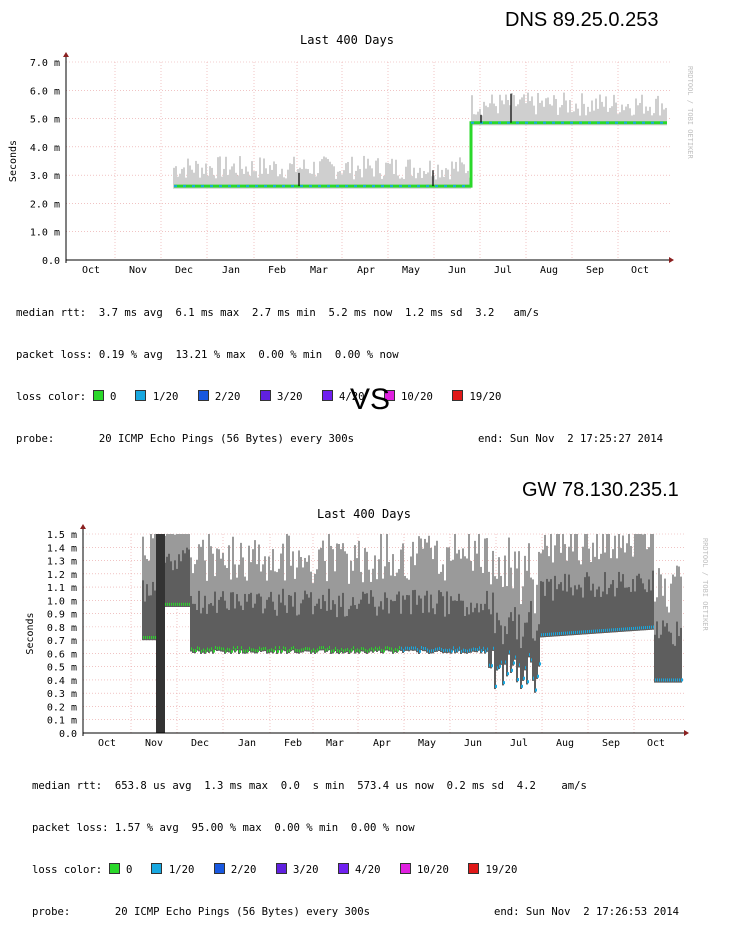 This screenshot has width=740, height=933. I want to click on y-tick-label: 3.0 m, so click(45, 176).